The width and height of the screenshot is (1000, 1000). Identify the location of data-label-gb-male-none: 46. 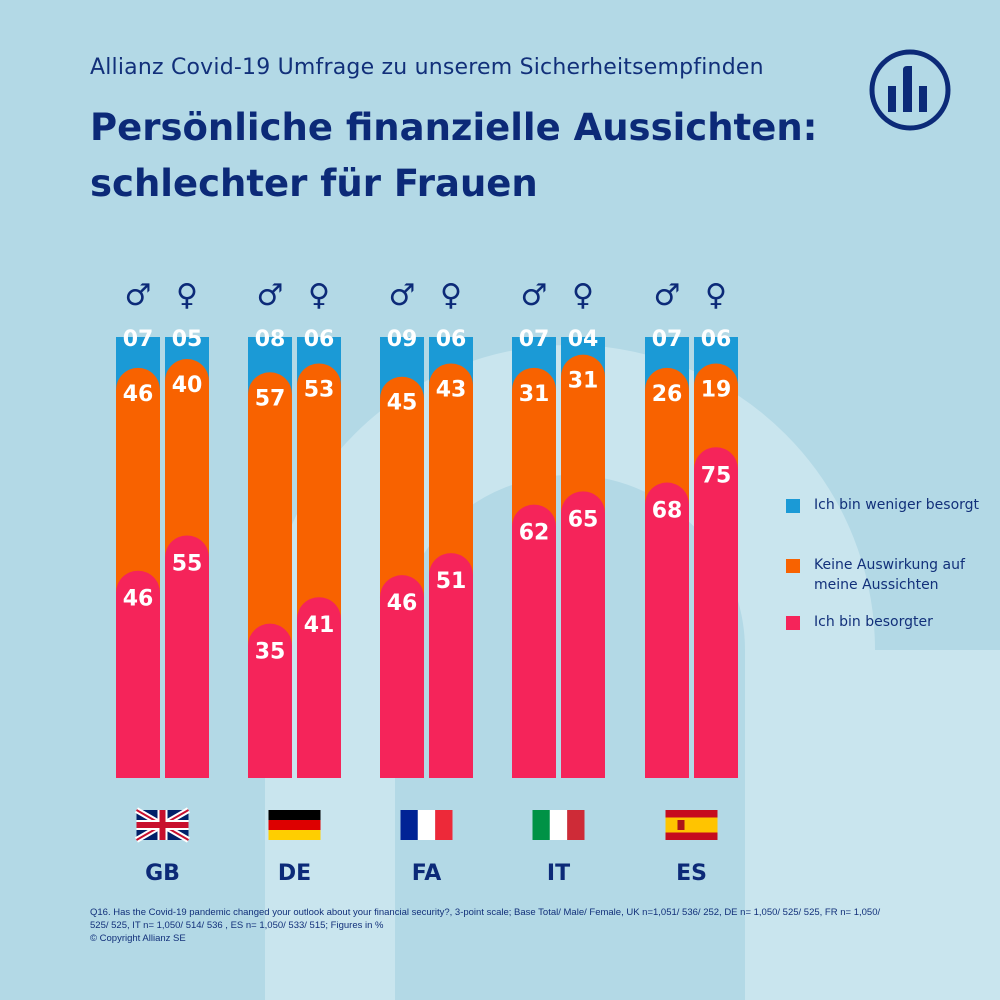
(138, 394).